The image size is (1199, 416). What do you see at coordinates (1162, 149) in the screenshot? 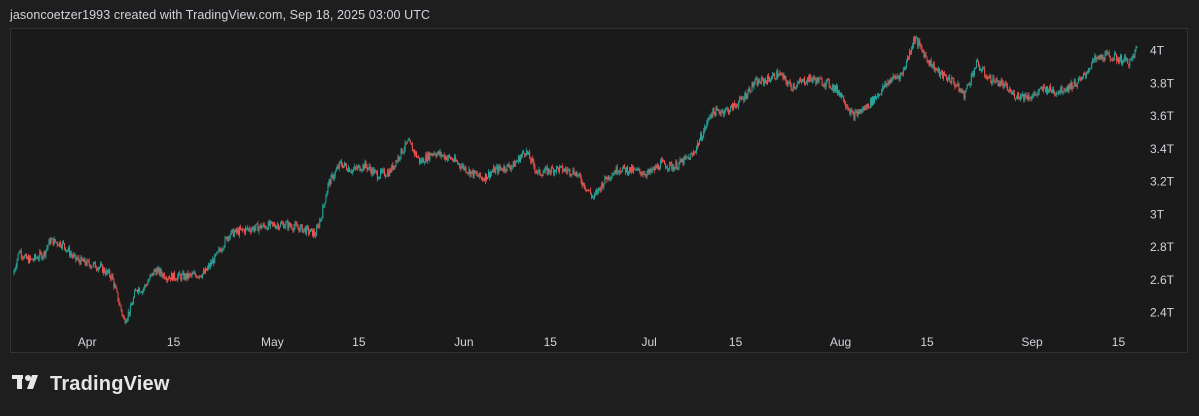
I see `y-tick-label: 3.4T` at bounding box center [1162, 149].